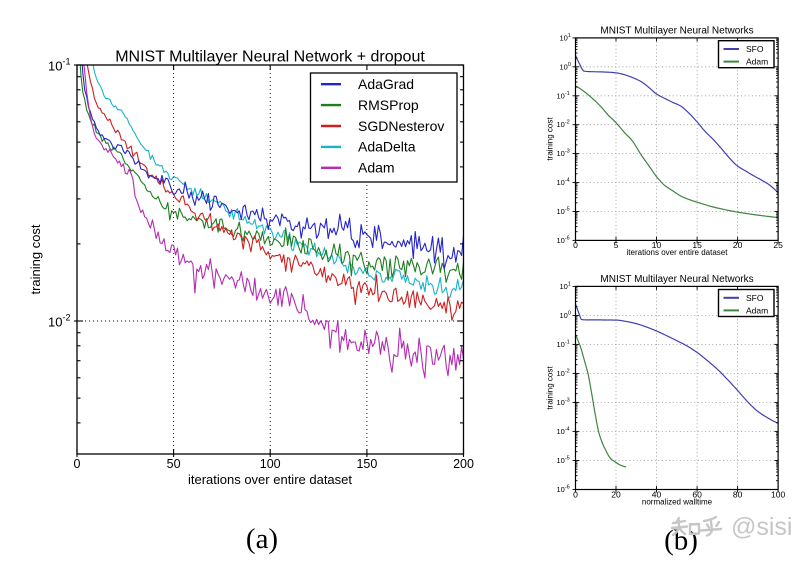 This screenshot has height=565, width=807. What do you see at coordinates (677, 501) in the screenshot?
I see `svg-text: normalized walltime` at bounding box center [677, 501].